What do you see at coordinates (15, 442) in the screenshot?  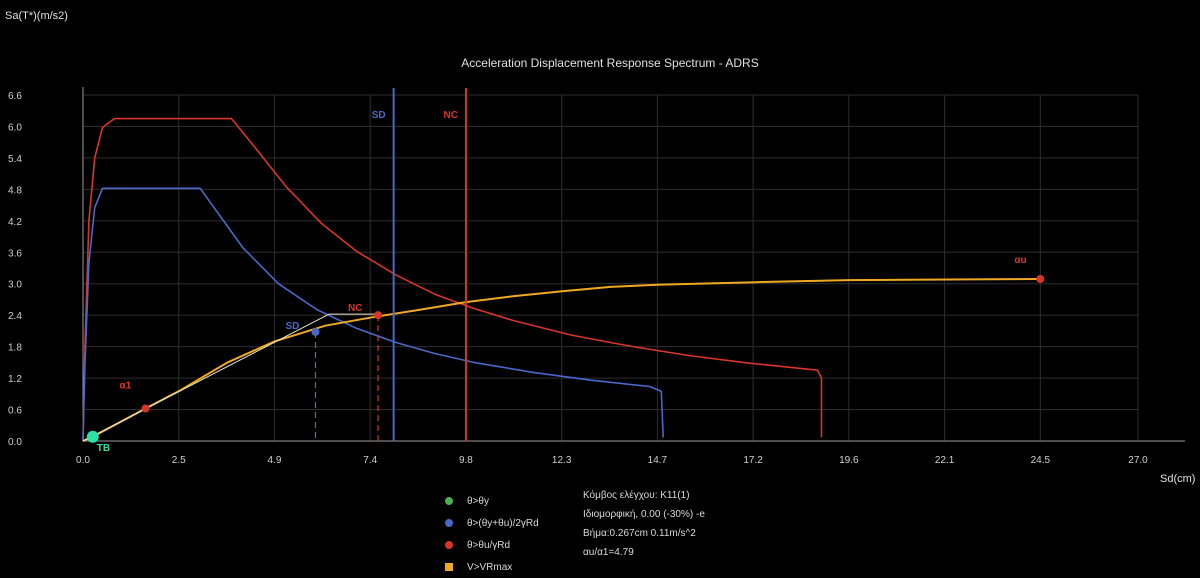 I see `y-tick-label: 0.0` at bounding box center [15, 442].